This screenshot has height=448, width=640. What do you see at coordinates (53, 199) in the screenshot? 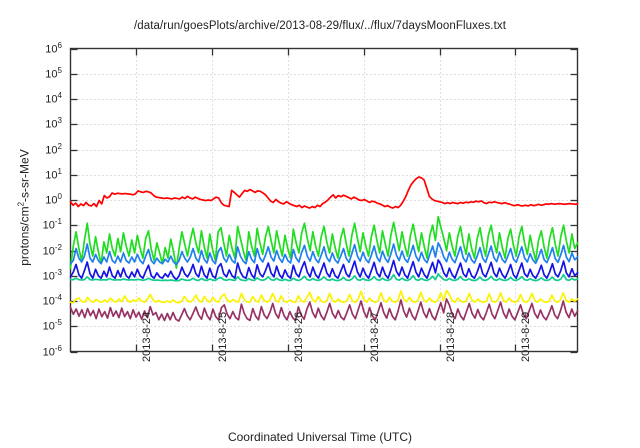
I see `y-tick-label: 10⁰` at bounding box center [53, 199].